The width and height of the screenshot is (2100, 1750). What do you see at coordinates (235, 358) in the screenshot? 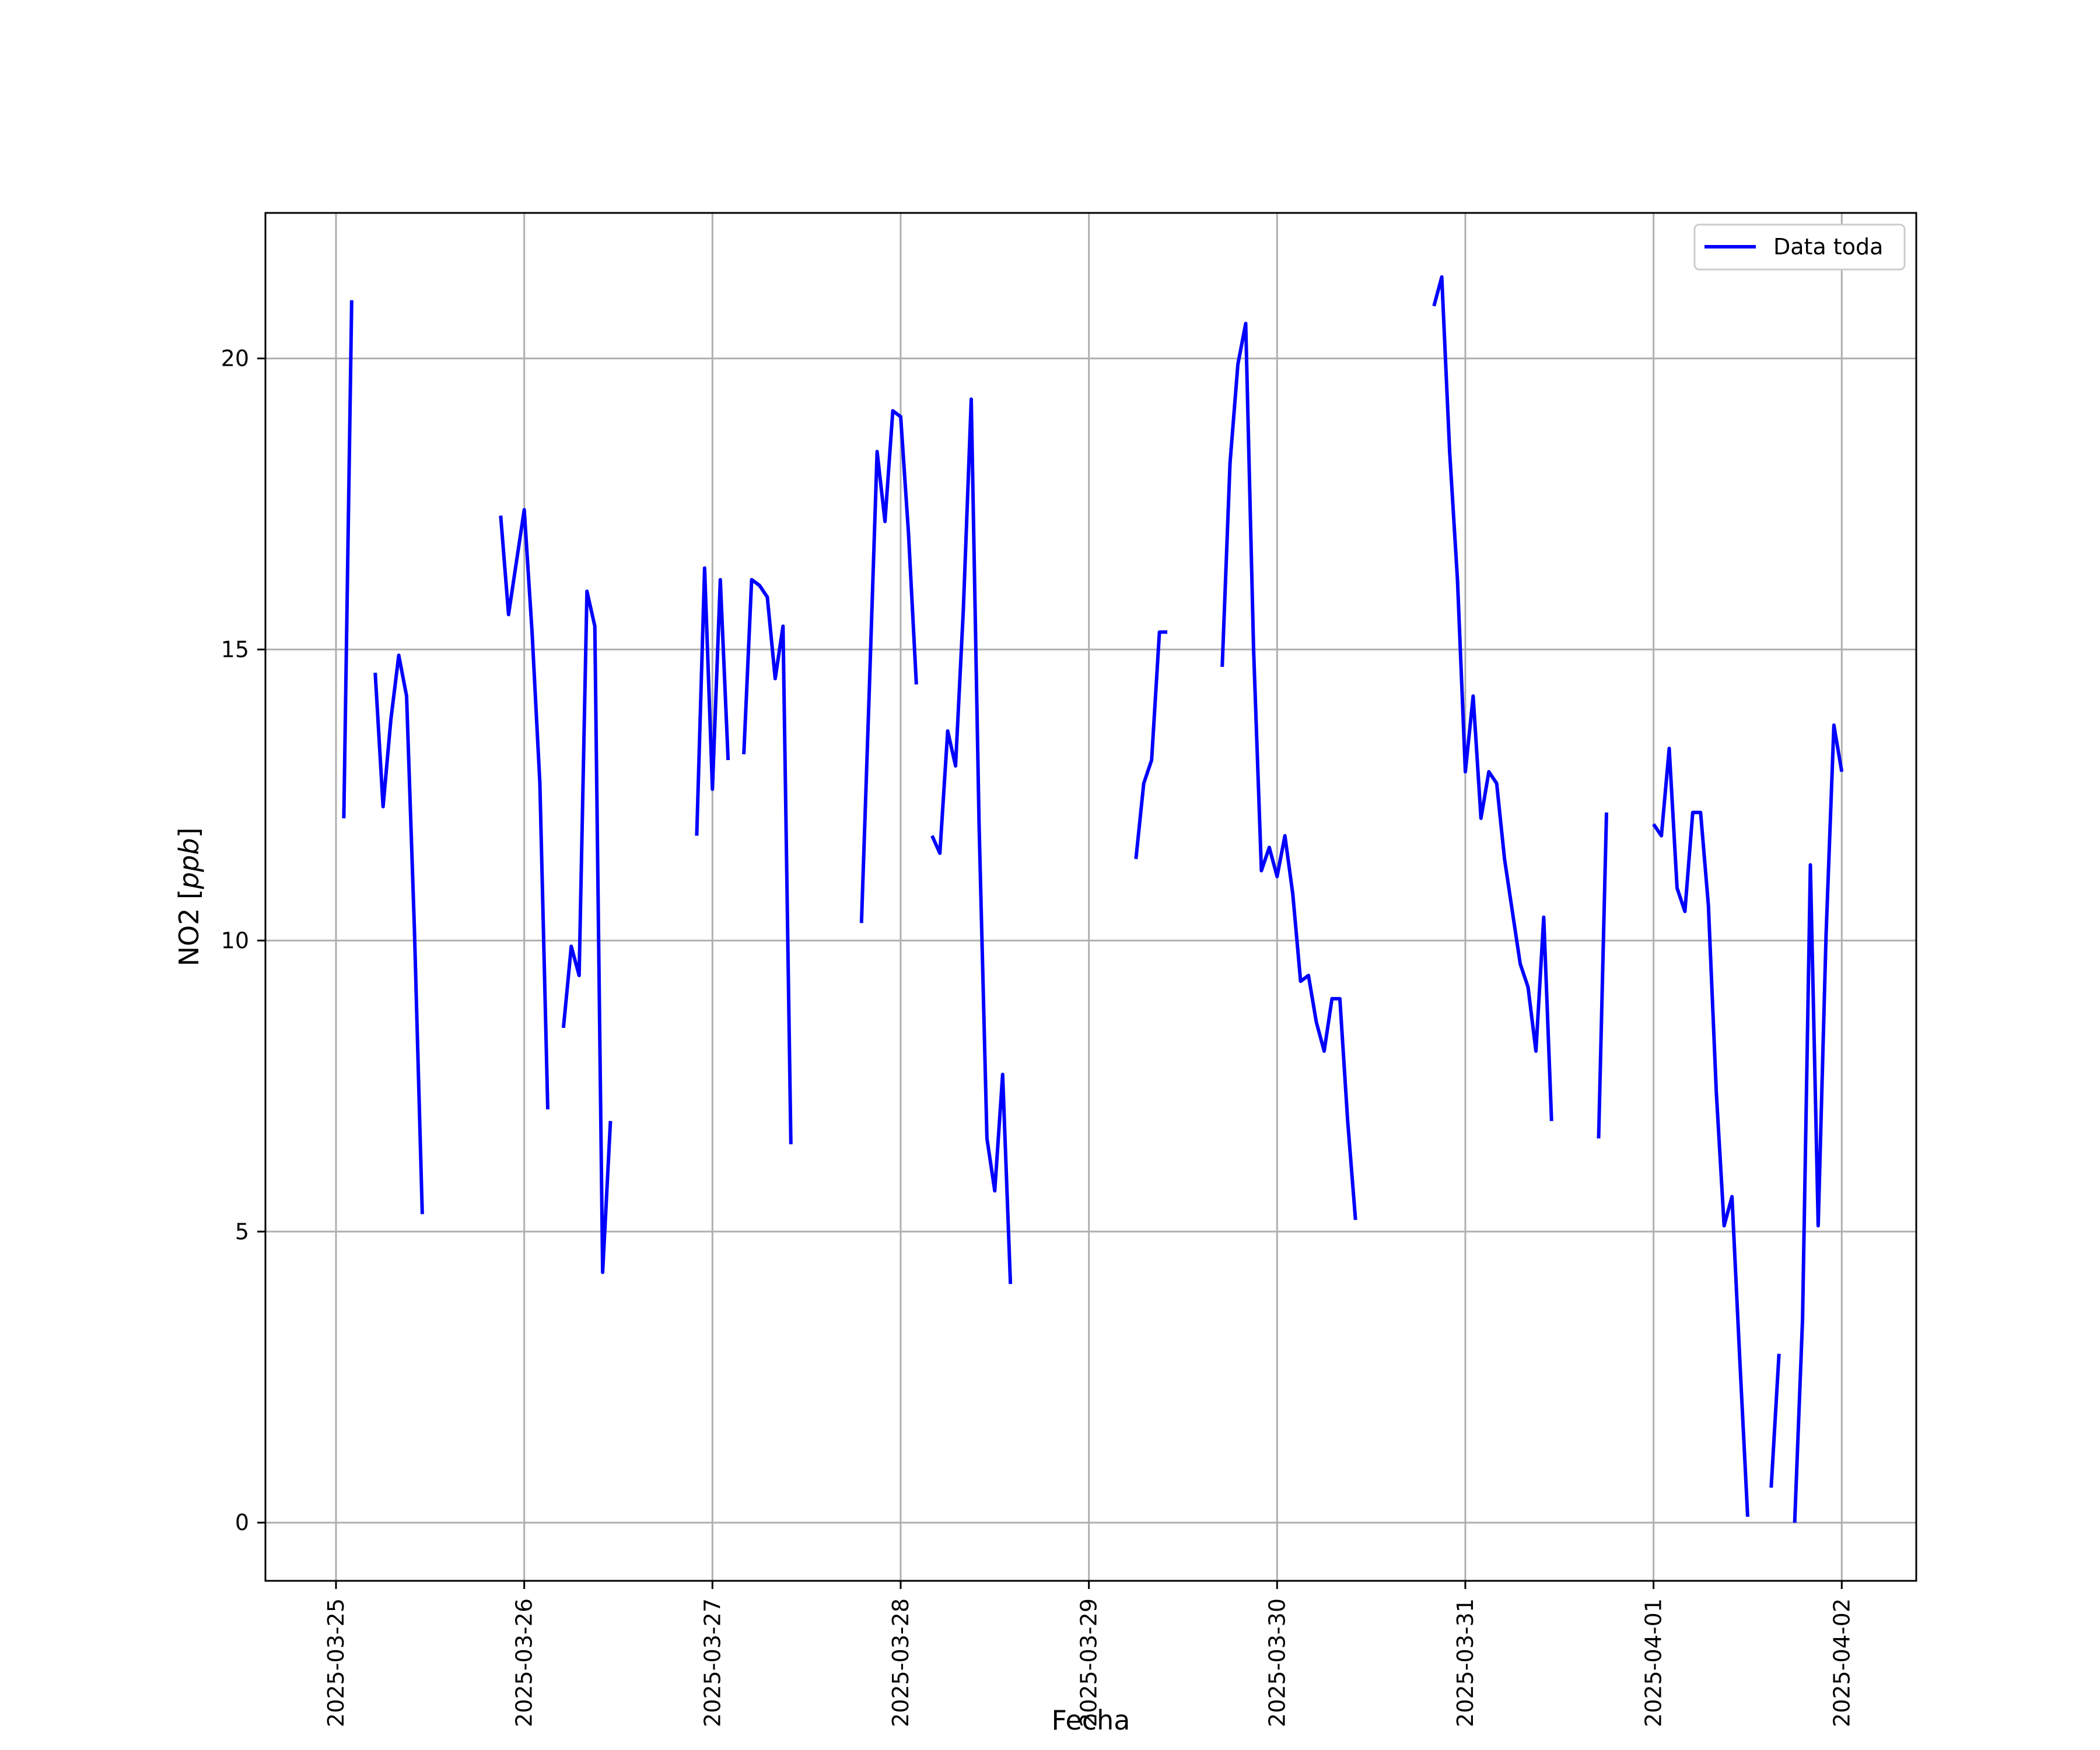
I see `y-tick-label: 20` at bounding box center [235, 358].